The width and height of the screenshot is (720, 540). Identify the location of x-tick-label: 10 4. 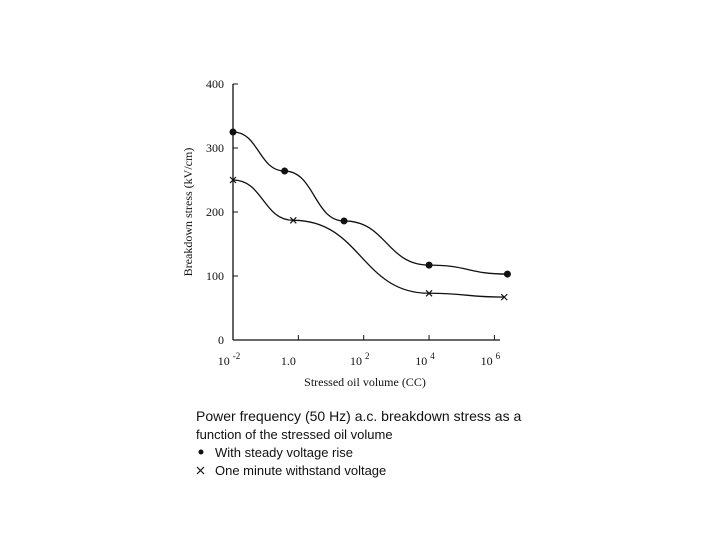
(425, 359).